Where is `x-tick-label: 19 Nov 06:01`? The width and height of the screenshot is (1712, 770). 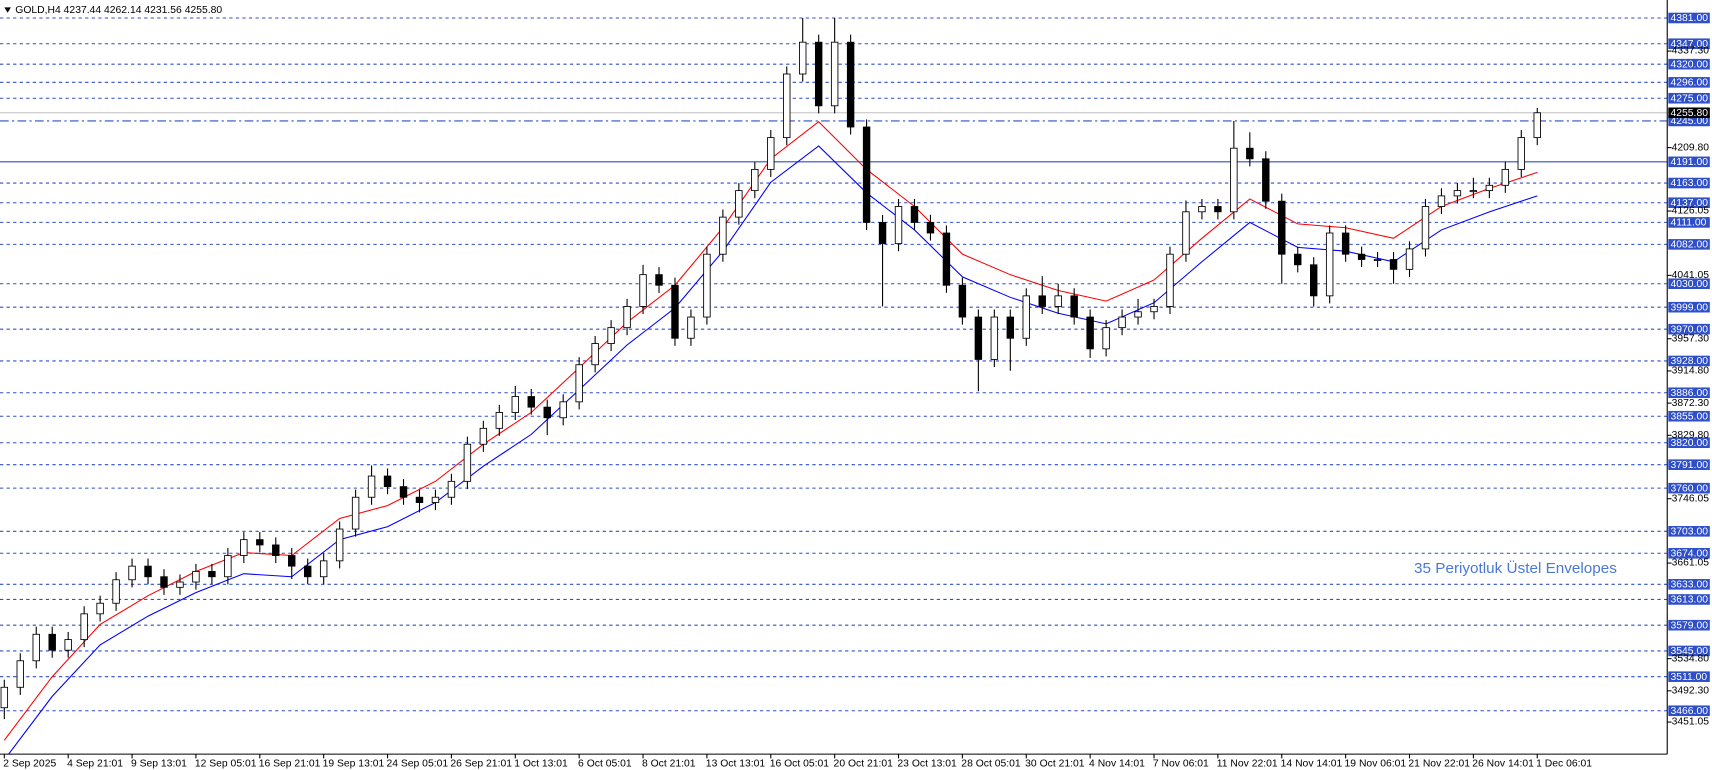 x-tick-label: 19 Nov 06:01 is located at coordinates (1376, 763).